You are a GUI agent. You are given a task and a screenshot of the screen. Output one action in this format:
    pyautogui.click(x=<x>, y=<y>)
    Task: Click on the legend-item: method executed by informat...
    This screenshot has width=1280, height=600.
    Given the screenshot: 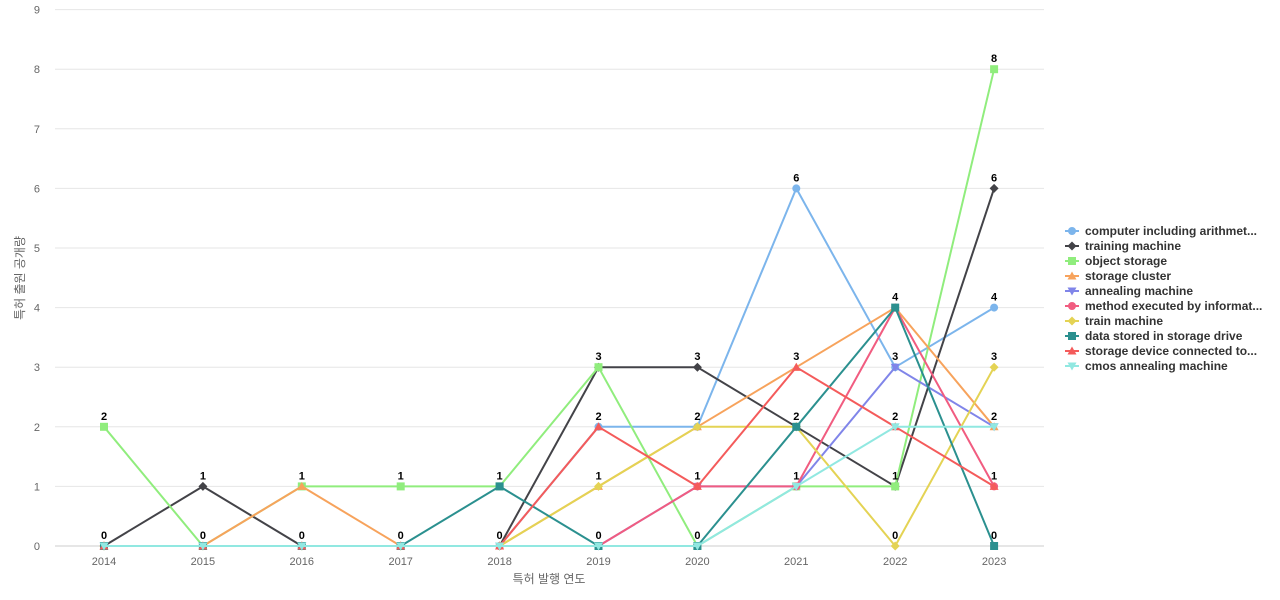 What is the action you would take?
    pyautogui.click(x=1163, y=306)
    